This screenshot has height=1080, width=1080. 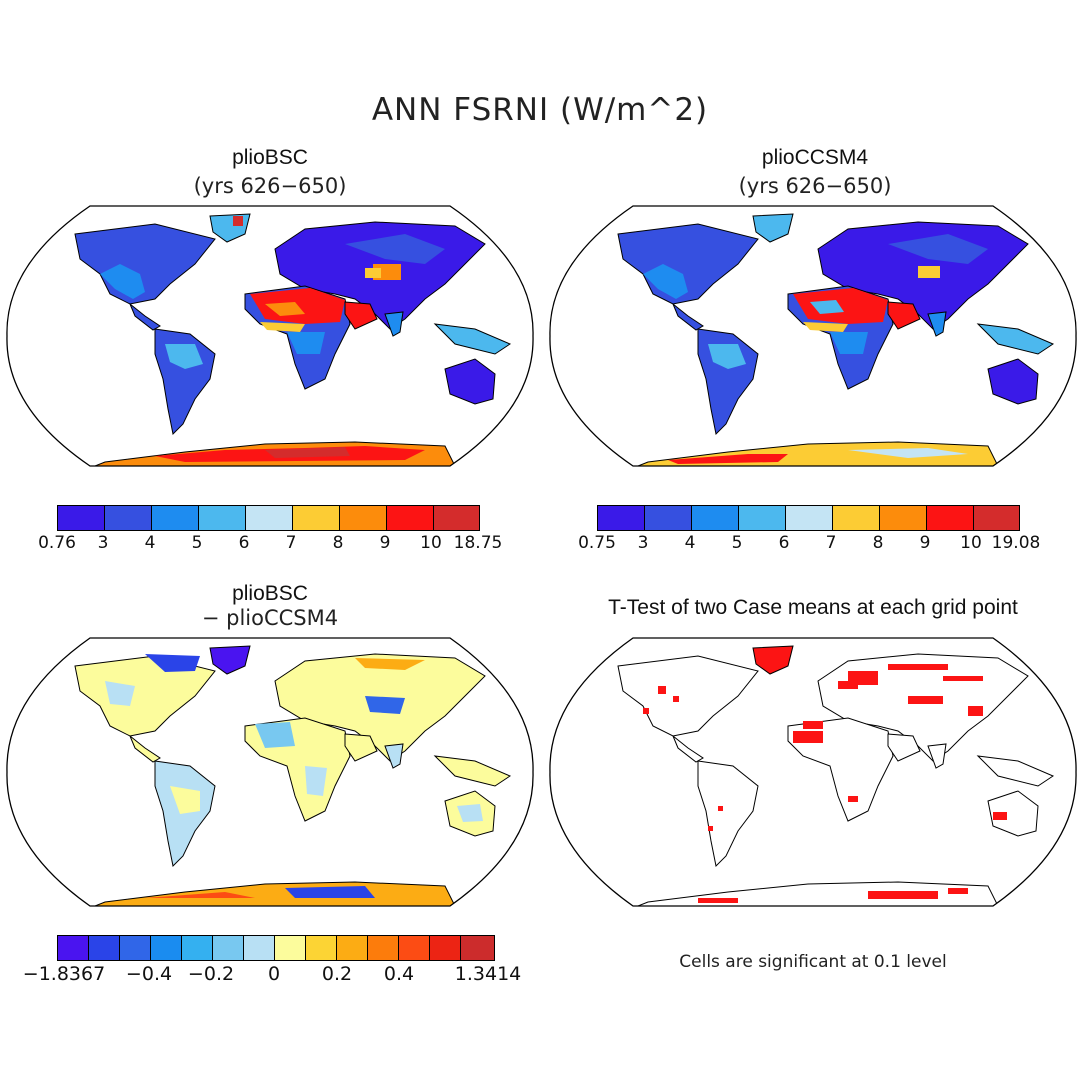 I want to click on panel-subtitle-top-right: (yrs 626−650), so click(x=815, y=186).